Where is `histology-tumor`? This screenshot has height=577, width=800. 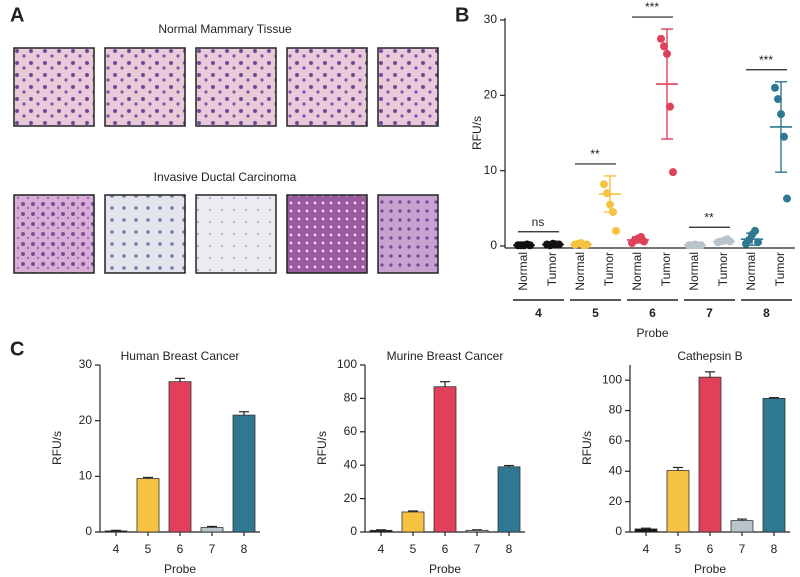
histology-tumor is located at coordinates (226, 234).